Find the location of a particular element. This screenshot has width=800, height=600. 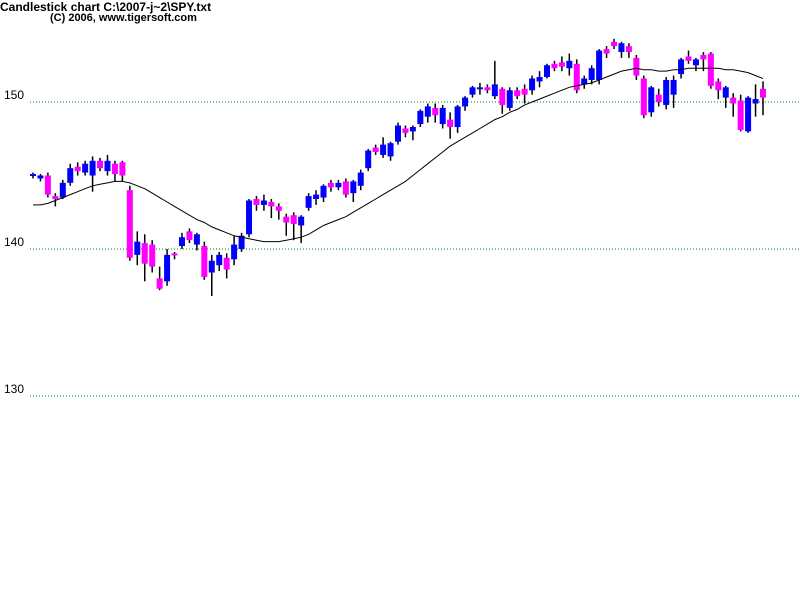

chart-subtitle: (C) 2006, www.tigersoft.com is located at coordinates (123, 18).